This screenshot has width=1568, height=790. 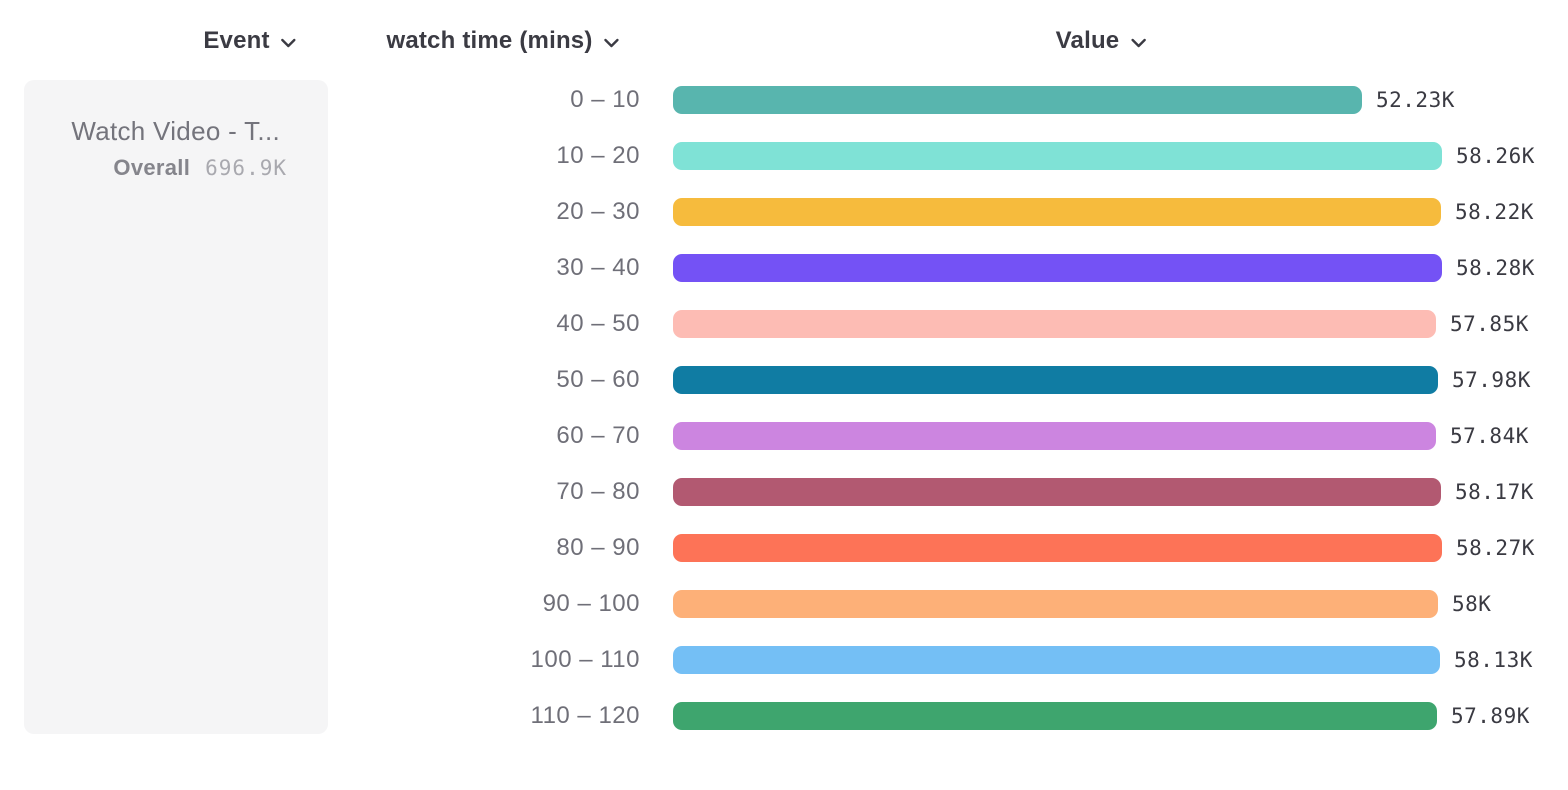 What do you see at coordinates (236, 40) in the screenshot?
I see `event-column-label: Event` at bounding box center [236, 40].